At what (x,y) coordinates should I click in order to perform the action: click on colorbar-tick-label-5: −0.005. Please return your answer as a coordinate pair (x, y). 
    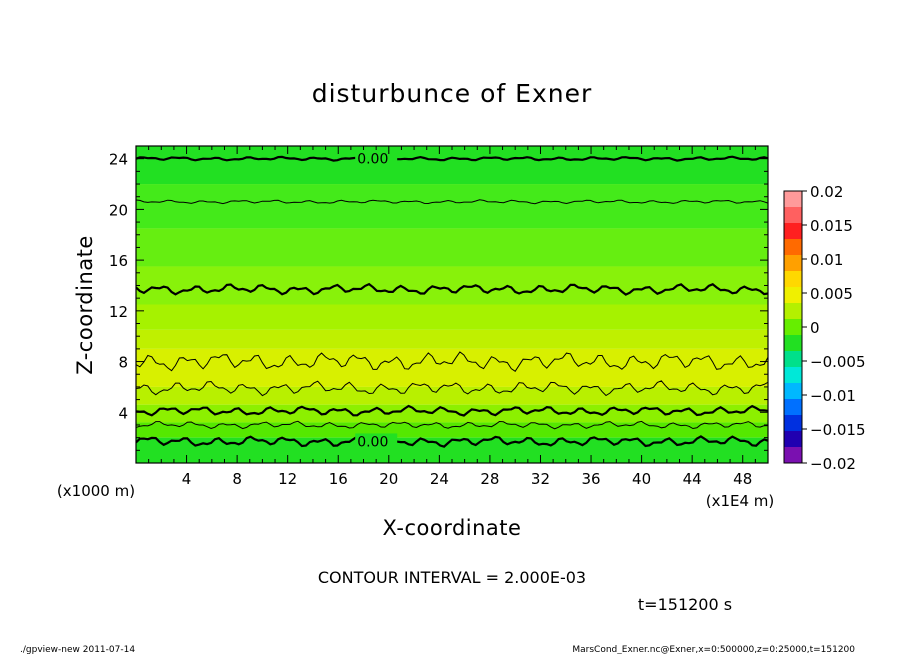
    Looking at the image, I should click on (838, 362).